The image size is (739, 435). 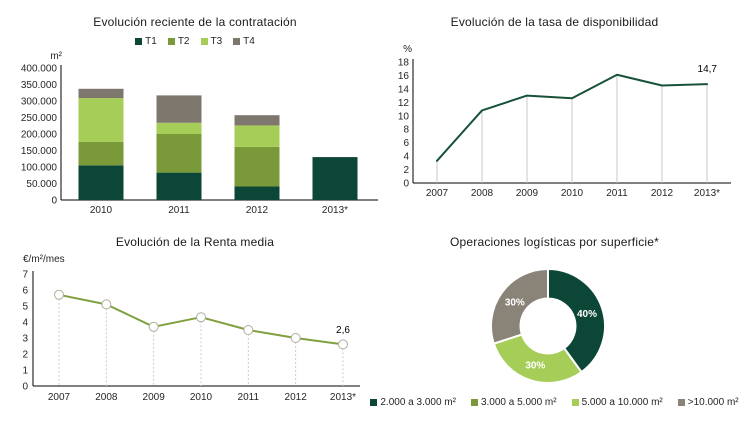 What do you see at coordinates (195, 41) in the screenshot?
I see `legend-quarters: T1 T2 T3 T4` at bounding box center [195, 41].